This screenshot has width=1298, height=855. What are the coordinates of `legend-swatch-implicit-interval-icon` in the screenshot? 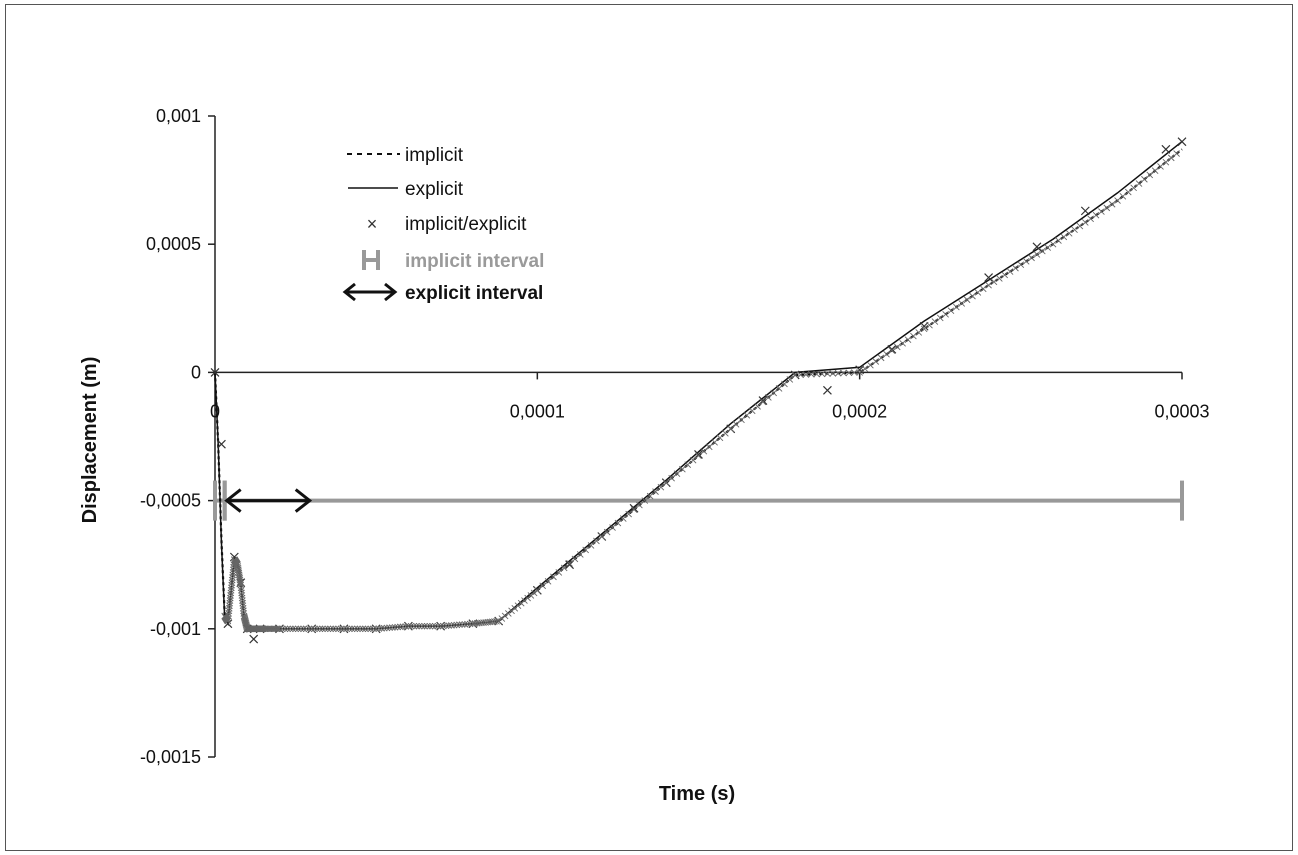 It's located at (371, 260).